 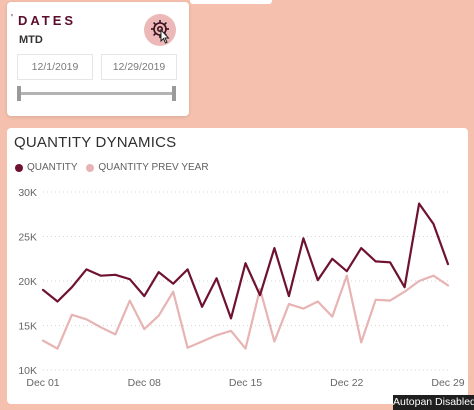 I want to click on end-date-input: 12/29/2019, so click(x=139, y=67).